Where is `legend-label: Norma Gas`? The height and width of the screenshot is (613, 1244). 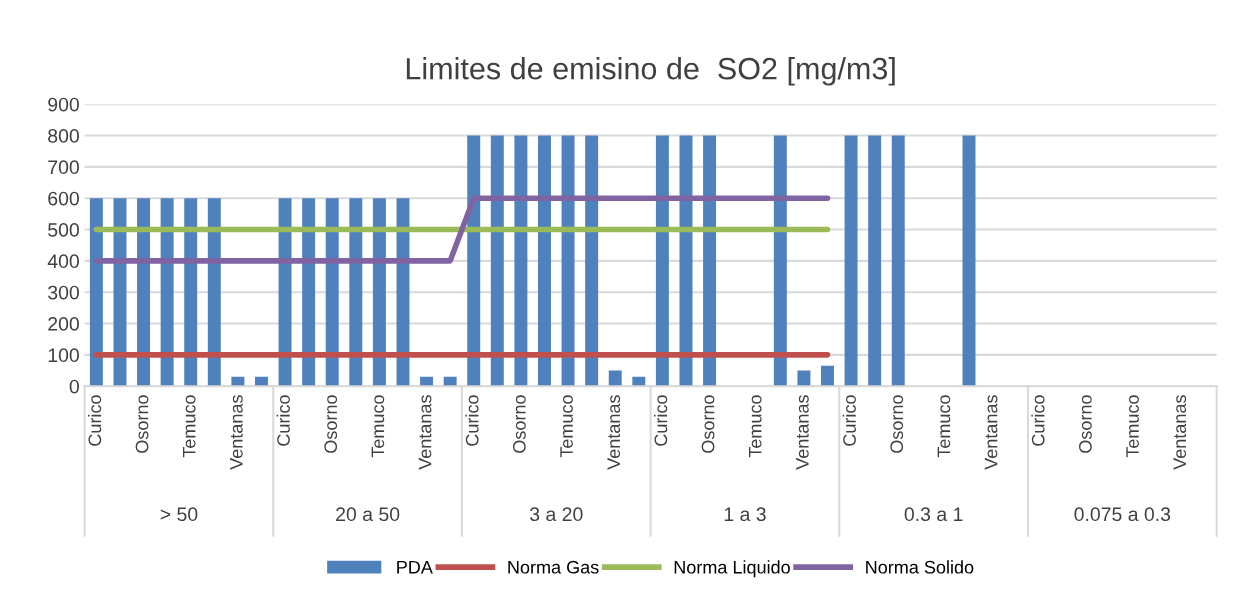 legend-label: Norma Gas is located at coordinates (553, 567).